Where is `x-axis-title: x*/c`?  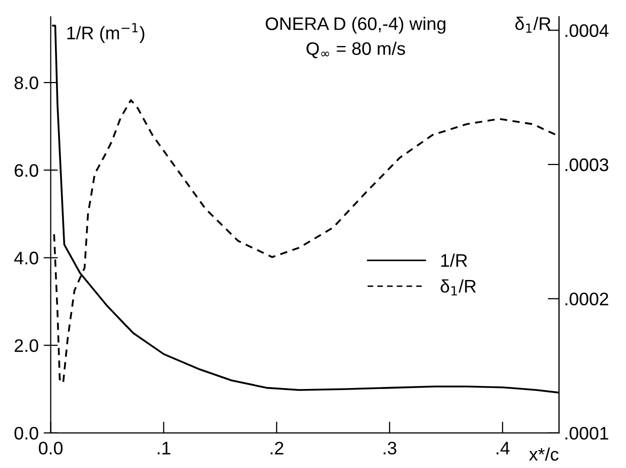 x-axis-title: x*/c is located at coordinates (544, 454).